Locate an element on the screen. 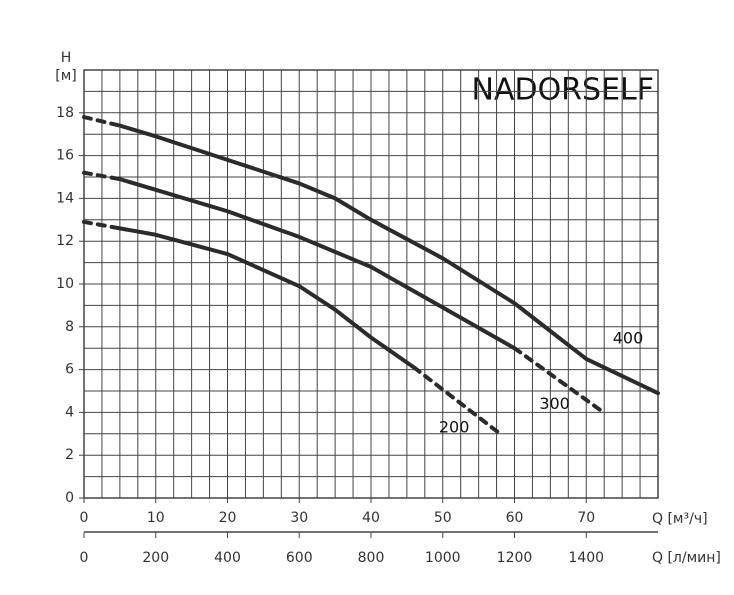  curve-solid is located at coordinates (267, 298).